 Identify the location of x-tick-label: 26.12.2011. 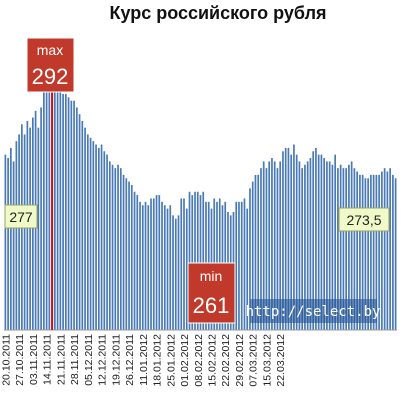
(130, 360).